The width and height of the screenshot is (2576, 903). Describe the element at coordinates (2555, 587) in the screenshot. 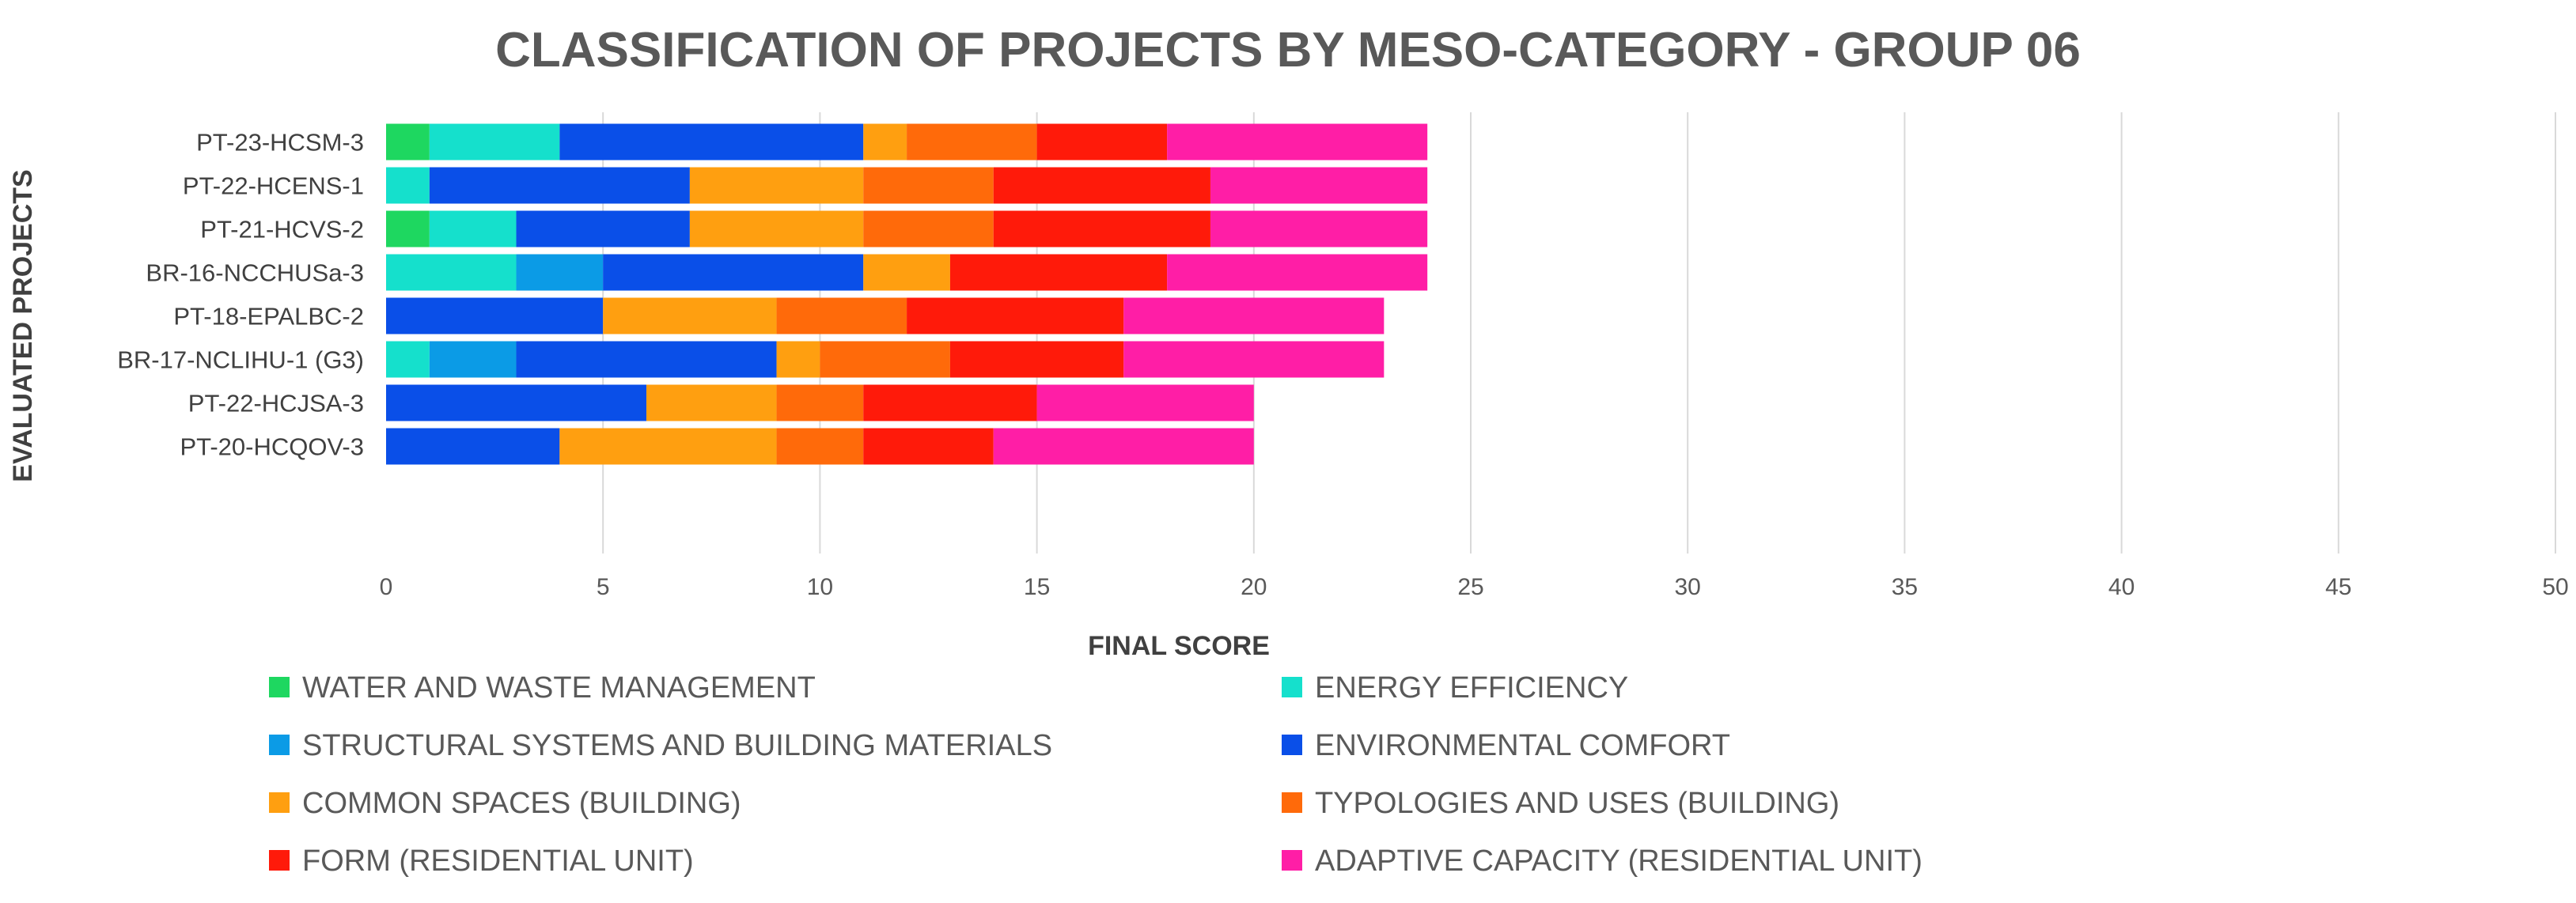

I see `x-tick-label: 50` at that location.